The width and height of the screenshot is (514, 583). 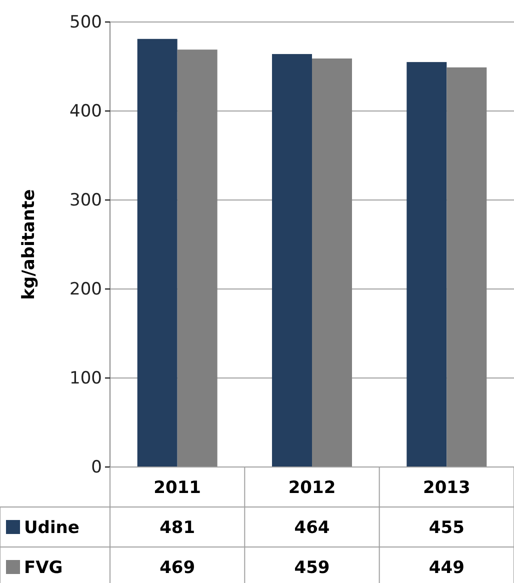 I want to click on y-tick-label: 200, so click(x=86, y=289).